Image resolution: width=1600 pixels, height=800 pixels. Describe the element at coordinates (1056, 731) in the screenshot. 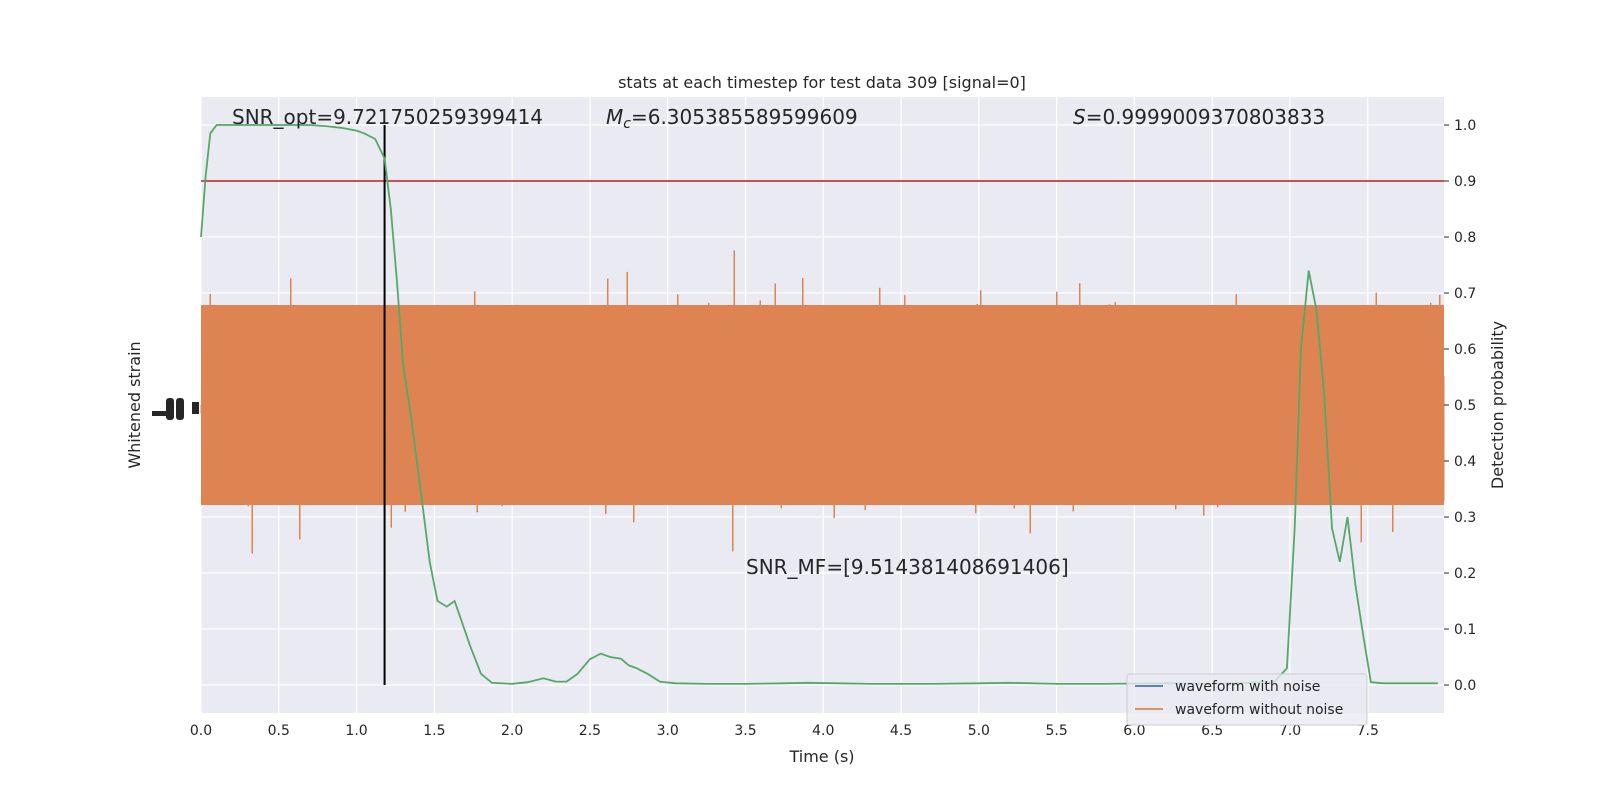

I see `x-tick-label: 5.5` at that location.